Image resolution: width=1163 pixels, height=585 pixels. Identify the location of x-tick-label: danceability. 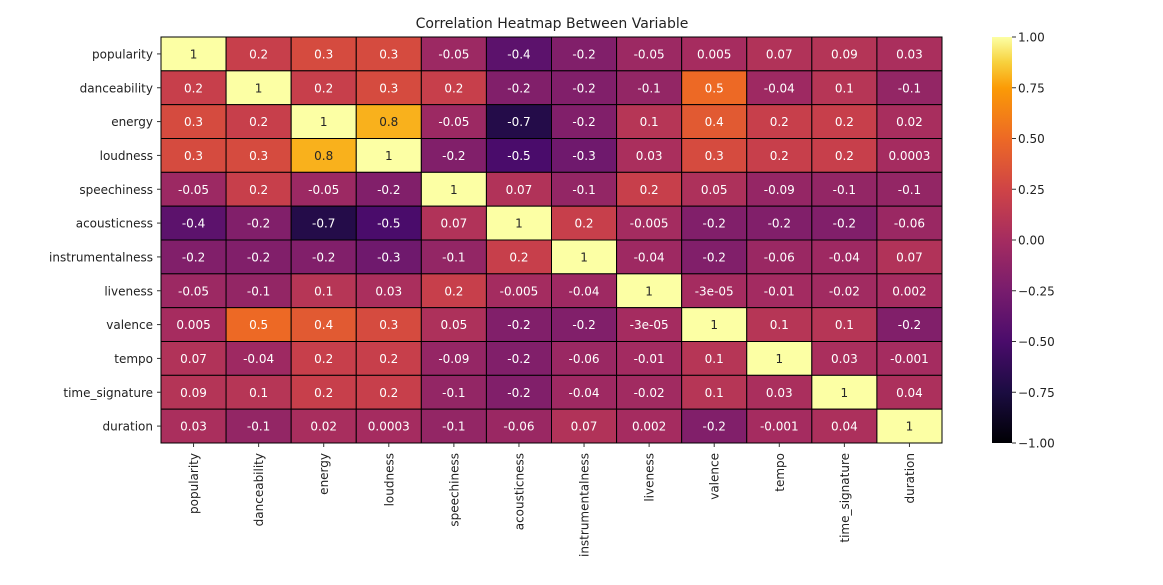
(259, 489).